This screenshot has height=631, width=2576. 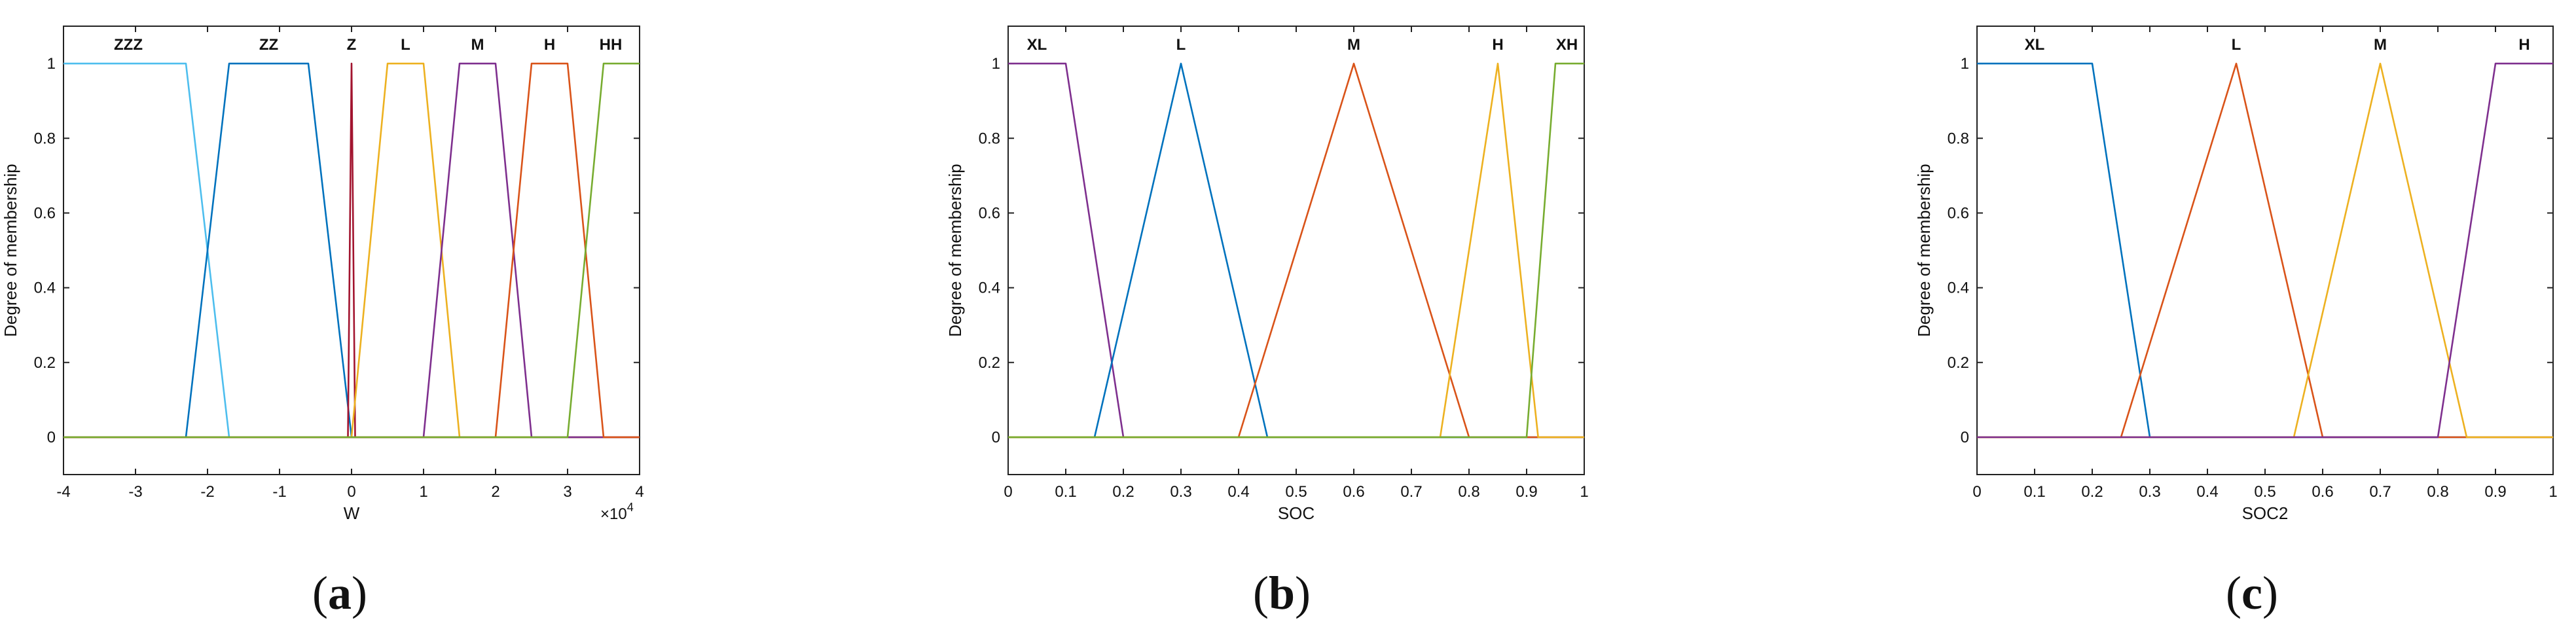 I want to click on series-label-hh: HH, so click(x=611, y=45).